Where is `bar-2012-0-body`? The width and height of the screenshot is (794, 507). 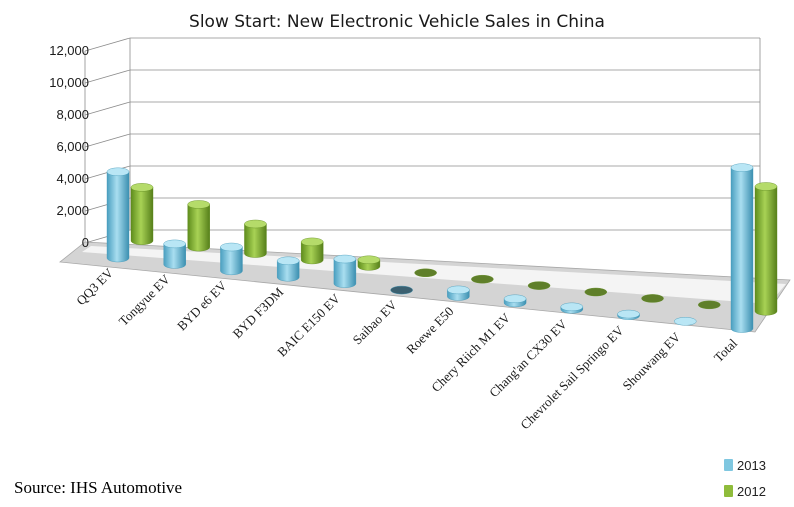 bar-2012-0-body is located at coordinates (142, 216).